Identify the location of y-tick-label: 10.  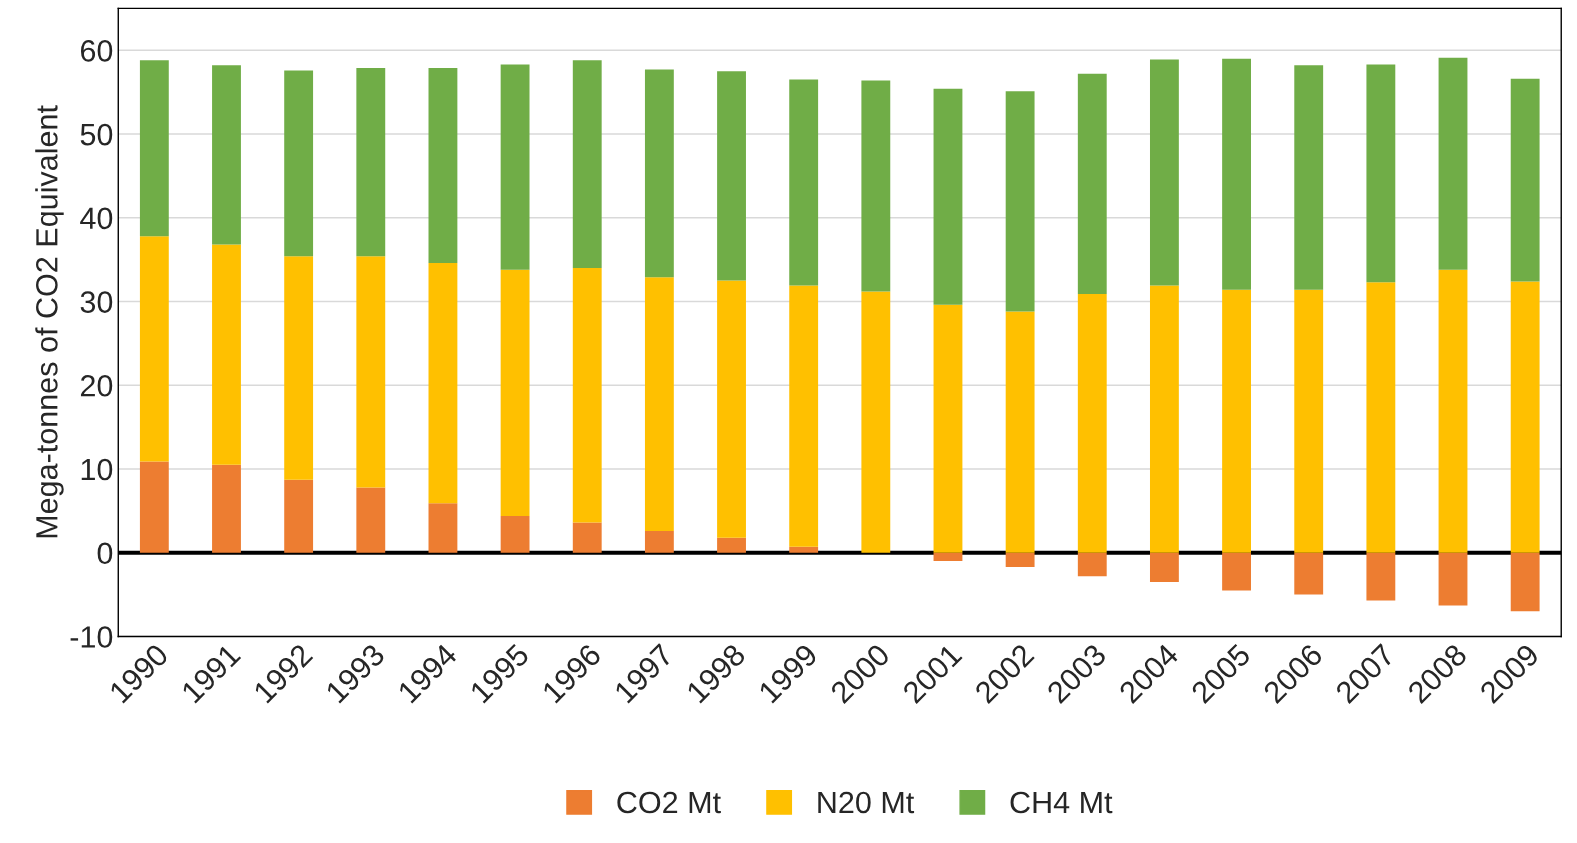
(97, 469).